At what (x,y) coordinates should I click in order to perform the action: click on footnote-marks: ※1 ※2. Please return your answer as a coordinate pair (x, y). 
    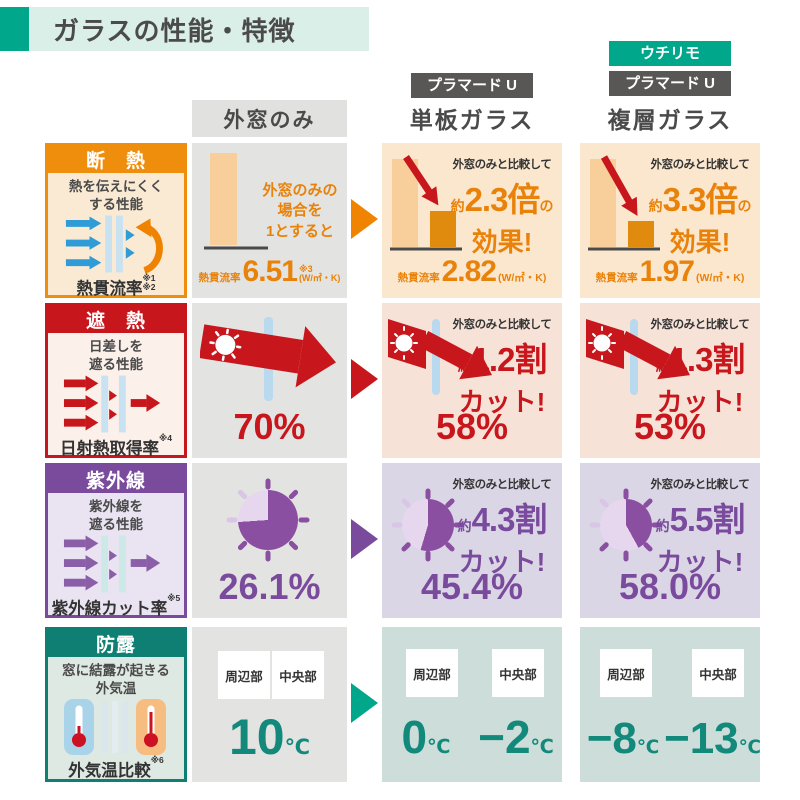
    Looking at the image, I should click on (149, 283).